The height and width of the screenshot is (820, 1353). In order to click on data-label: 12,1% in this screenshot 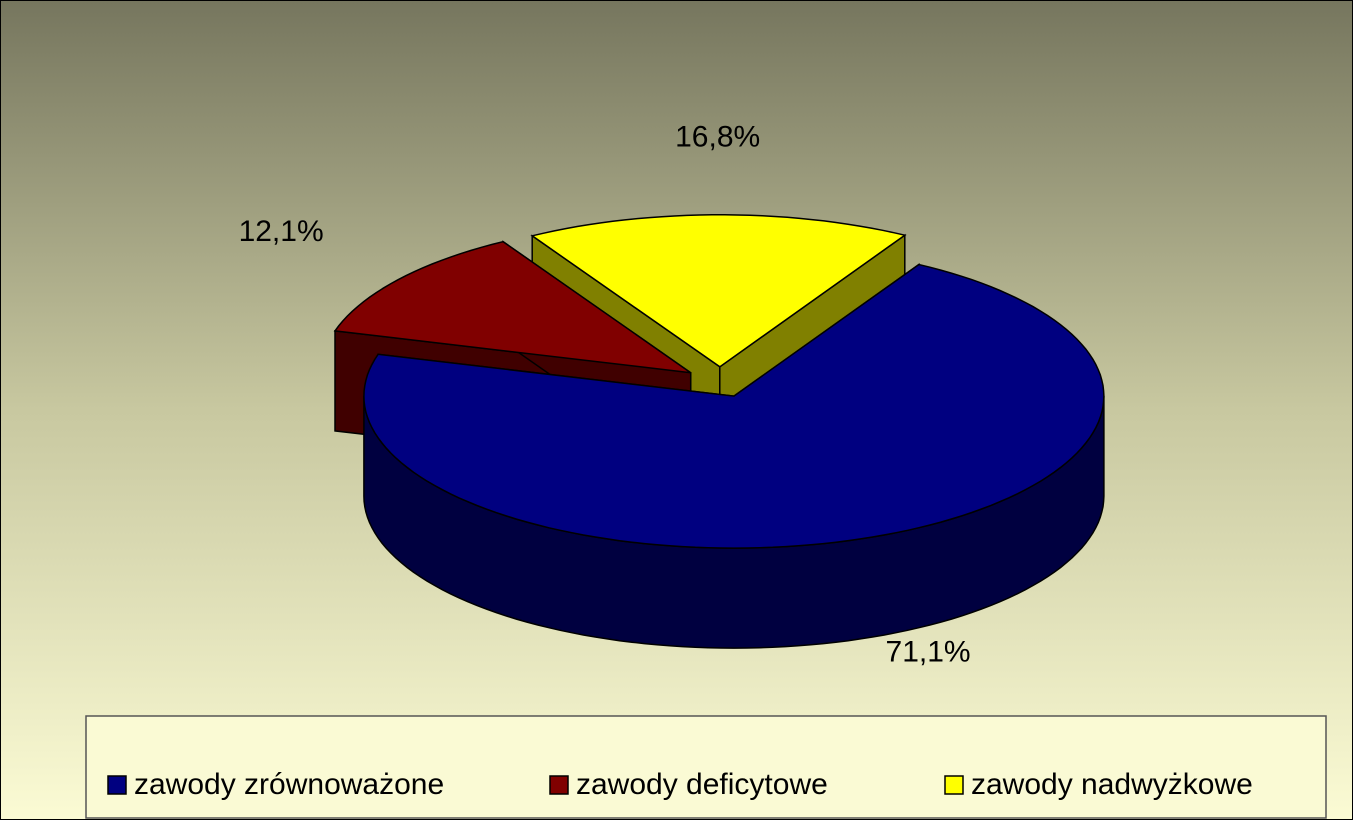, I will do `click(281, 231)`.